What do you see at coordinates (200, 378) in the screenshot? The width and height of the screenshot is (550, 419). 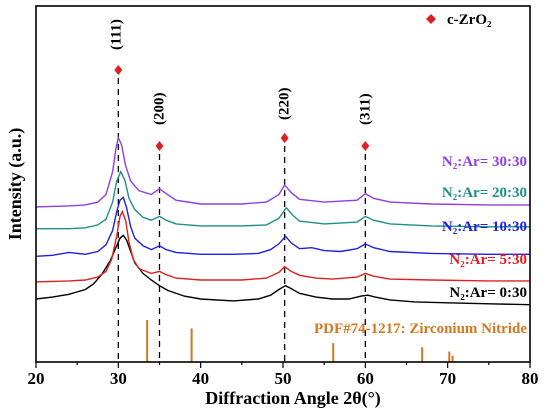 I see `x-tick-label-2: 40` at bounding box center [200, 378].